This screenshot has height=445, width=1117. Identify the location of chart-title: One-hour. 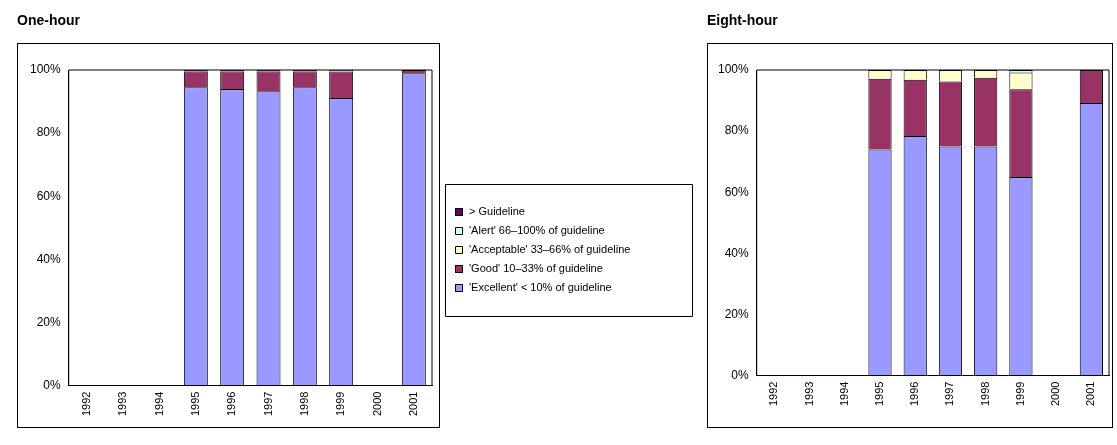
(48, 20).